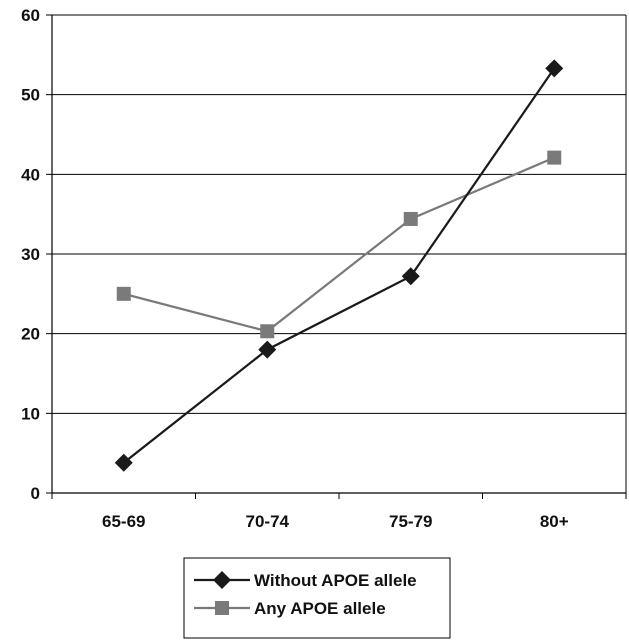 The height and width of the screenshot is (640, 629). Describe the element at coordinates (30, 254) in the screenshot. I see `y-tick-label: 30` at that location.